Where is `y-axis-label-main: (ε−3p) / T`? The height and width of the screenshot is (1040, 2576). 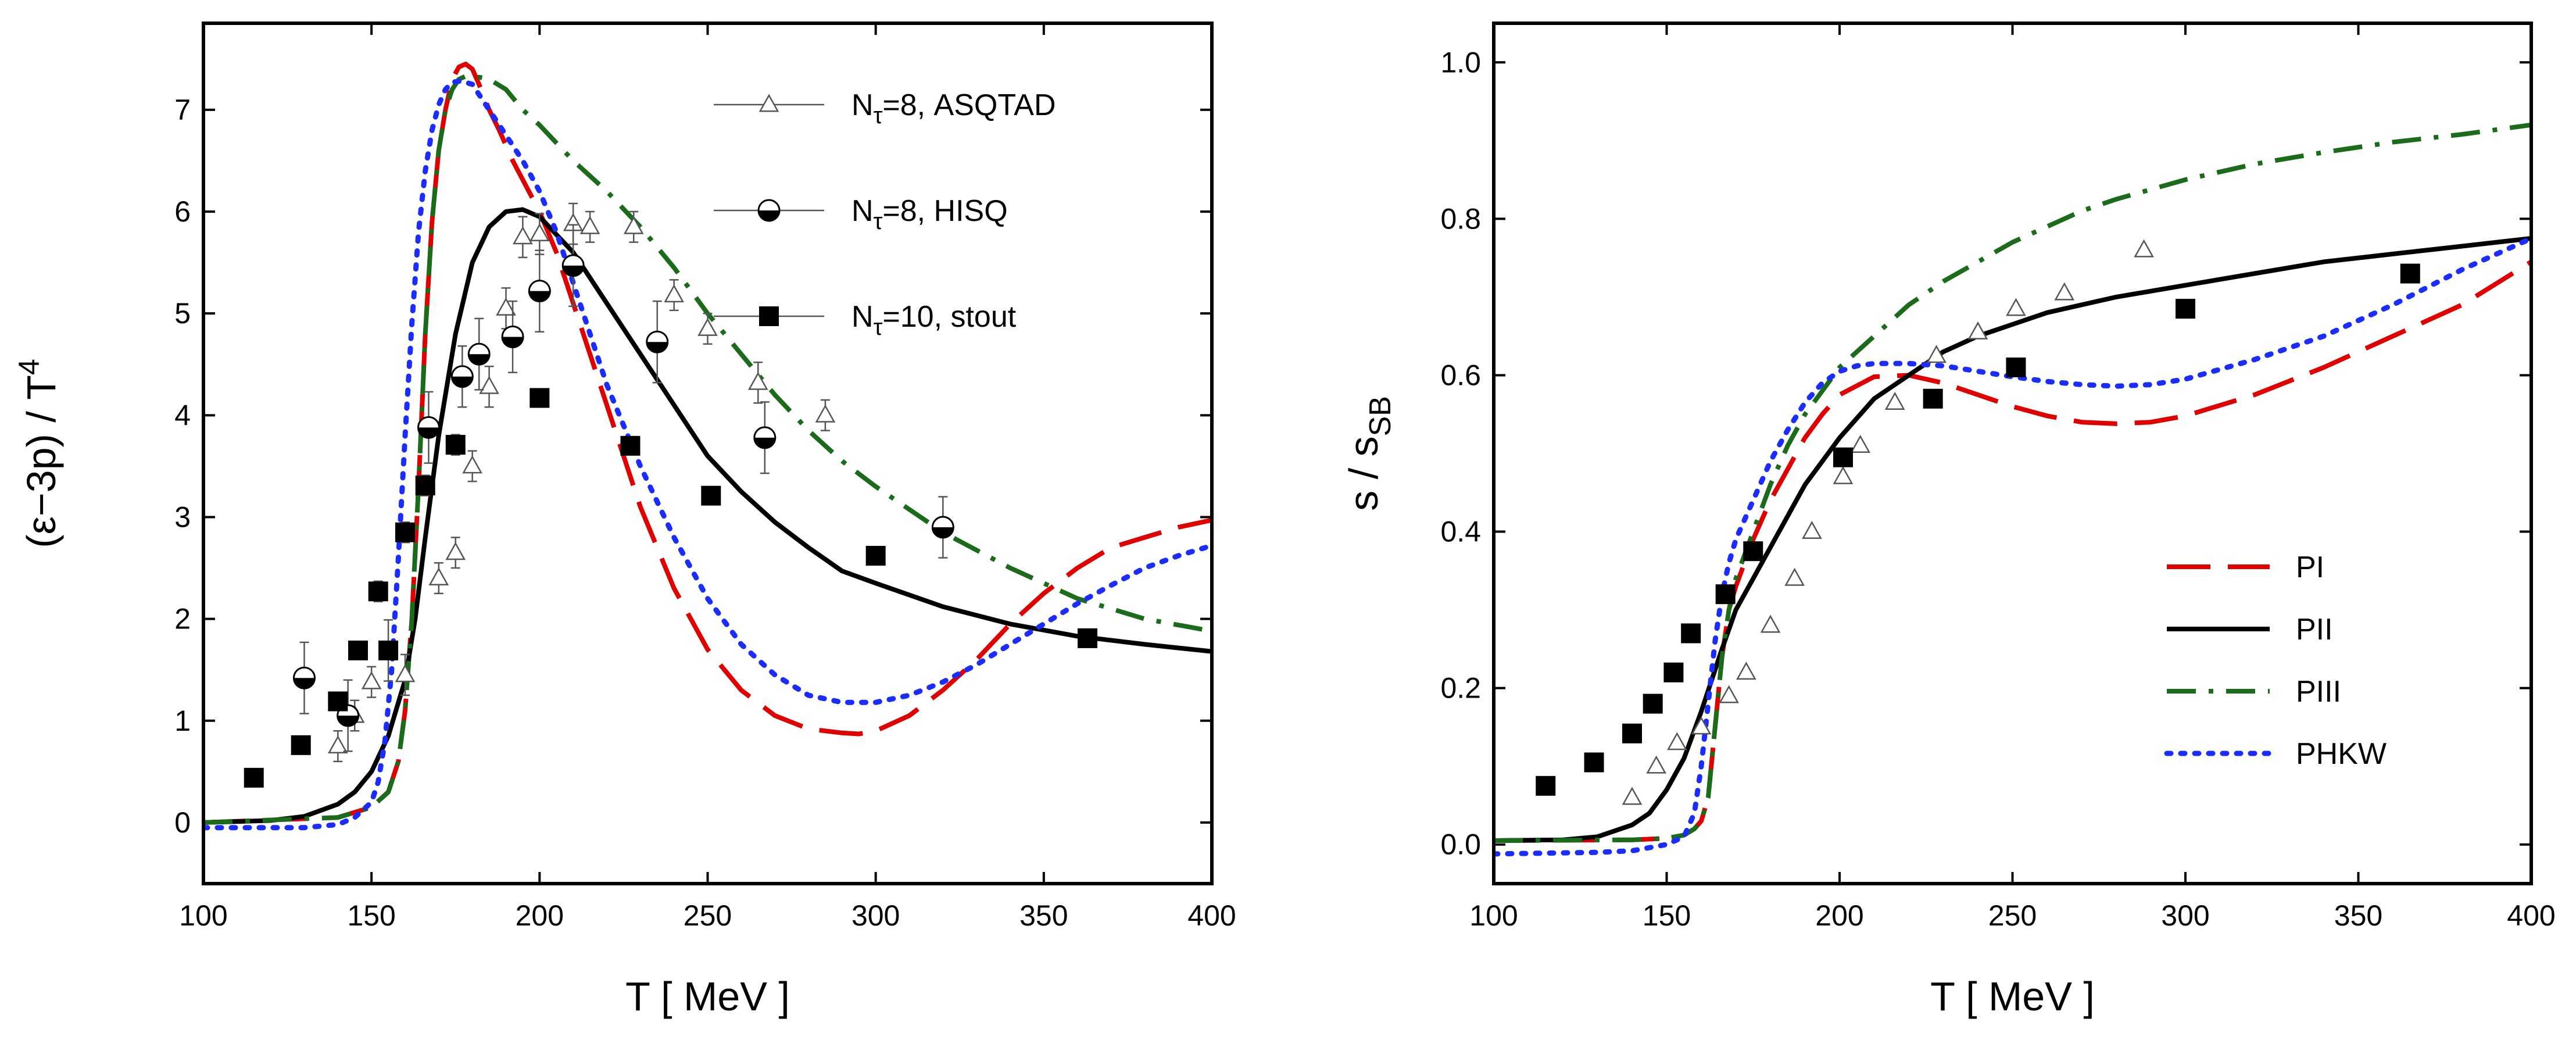 y-axis-label-main: (ε−3p) / T is located at coordinates (42, 461).